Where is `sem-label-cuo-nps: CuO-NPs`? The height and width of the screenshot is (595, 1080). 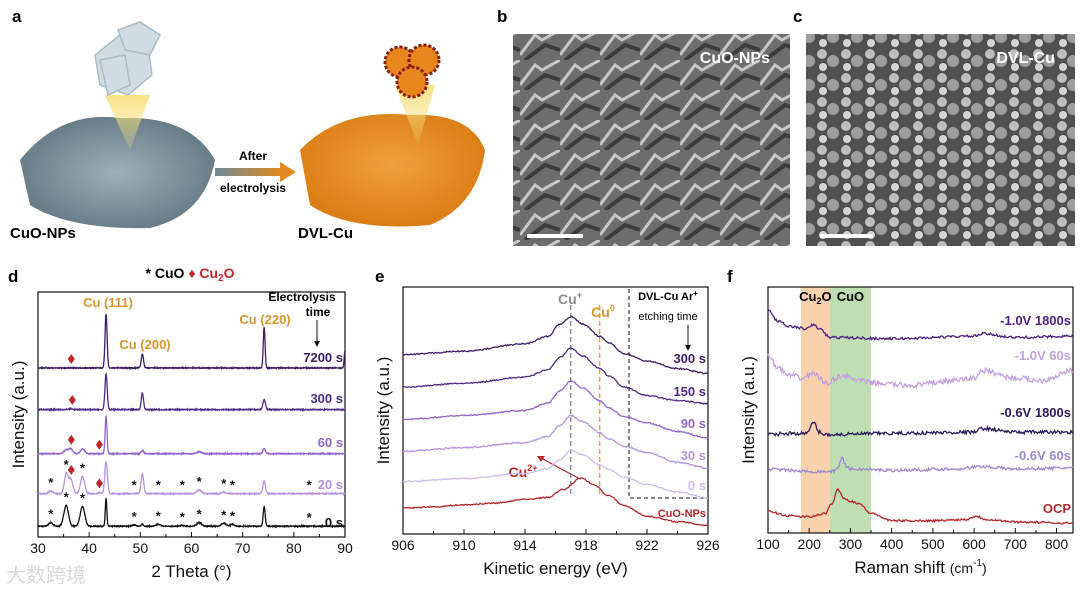
sem-label-cuo-nps: CuO-NPs is located at coordinates (735, 58).